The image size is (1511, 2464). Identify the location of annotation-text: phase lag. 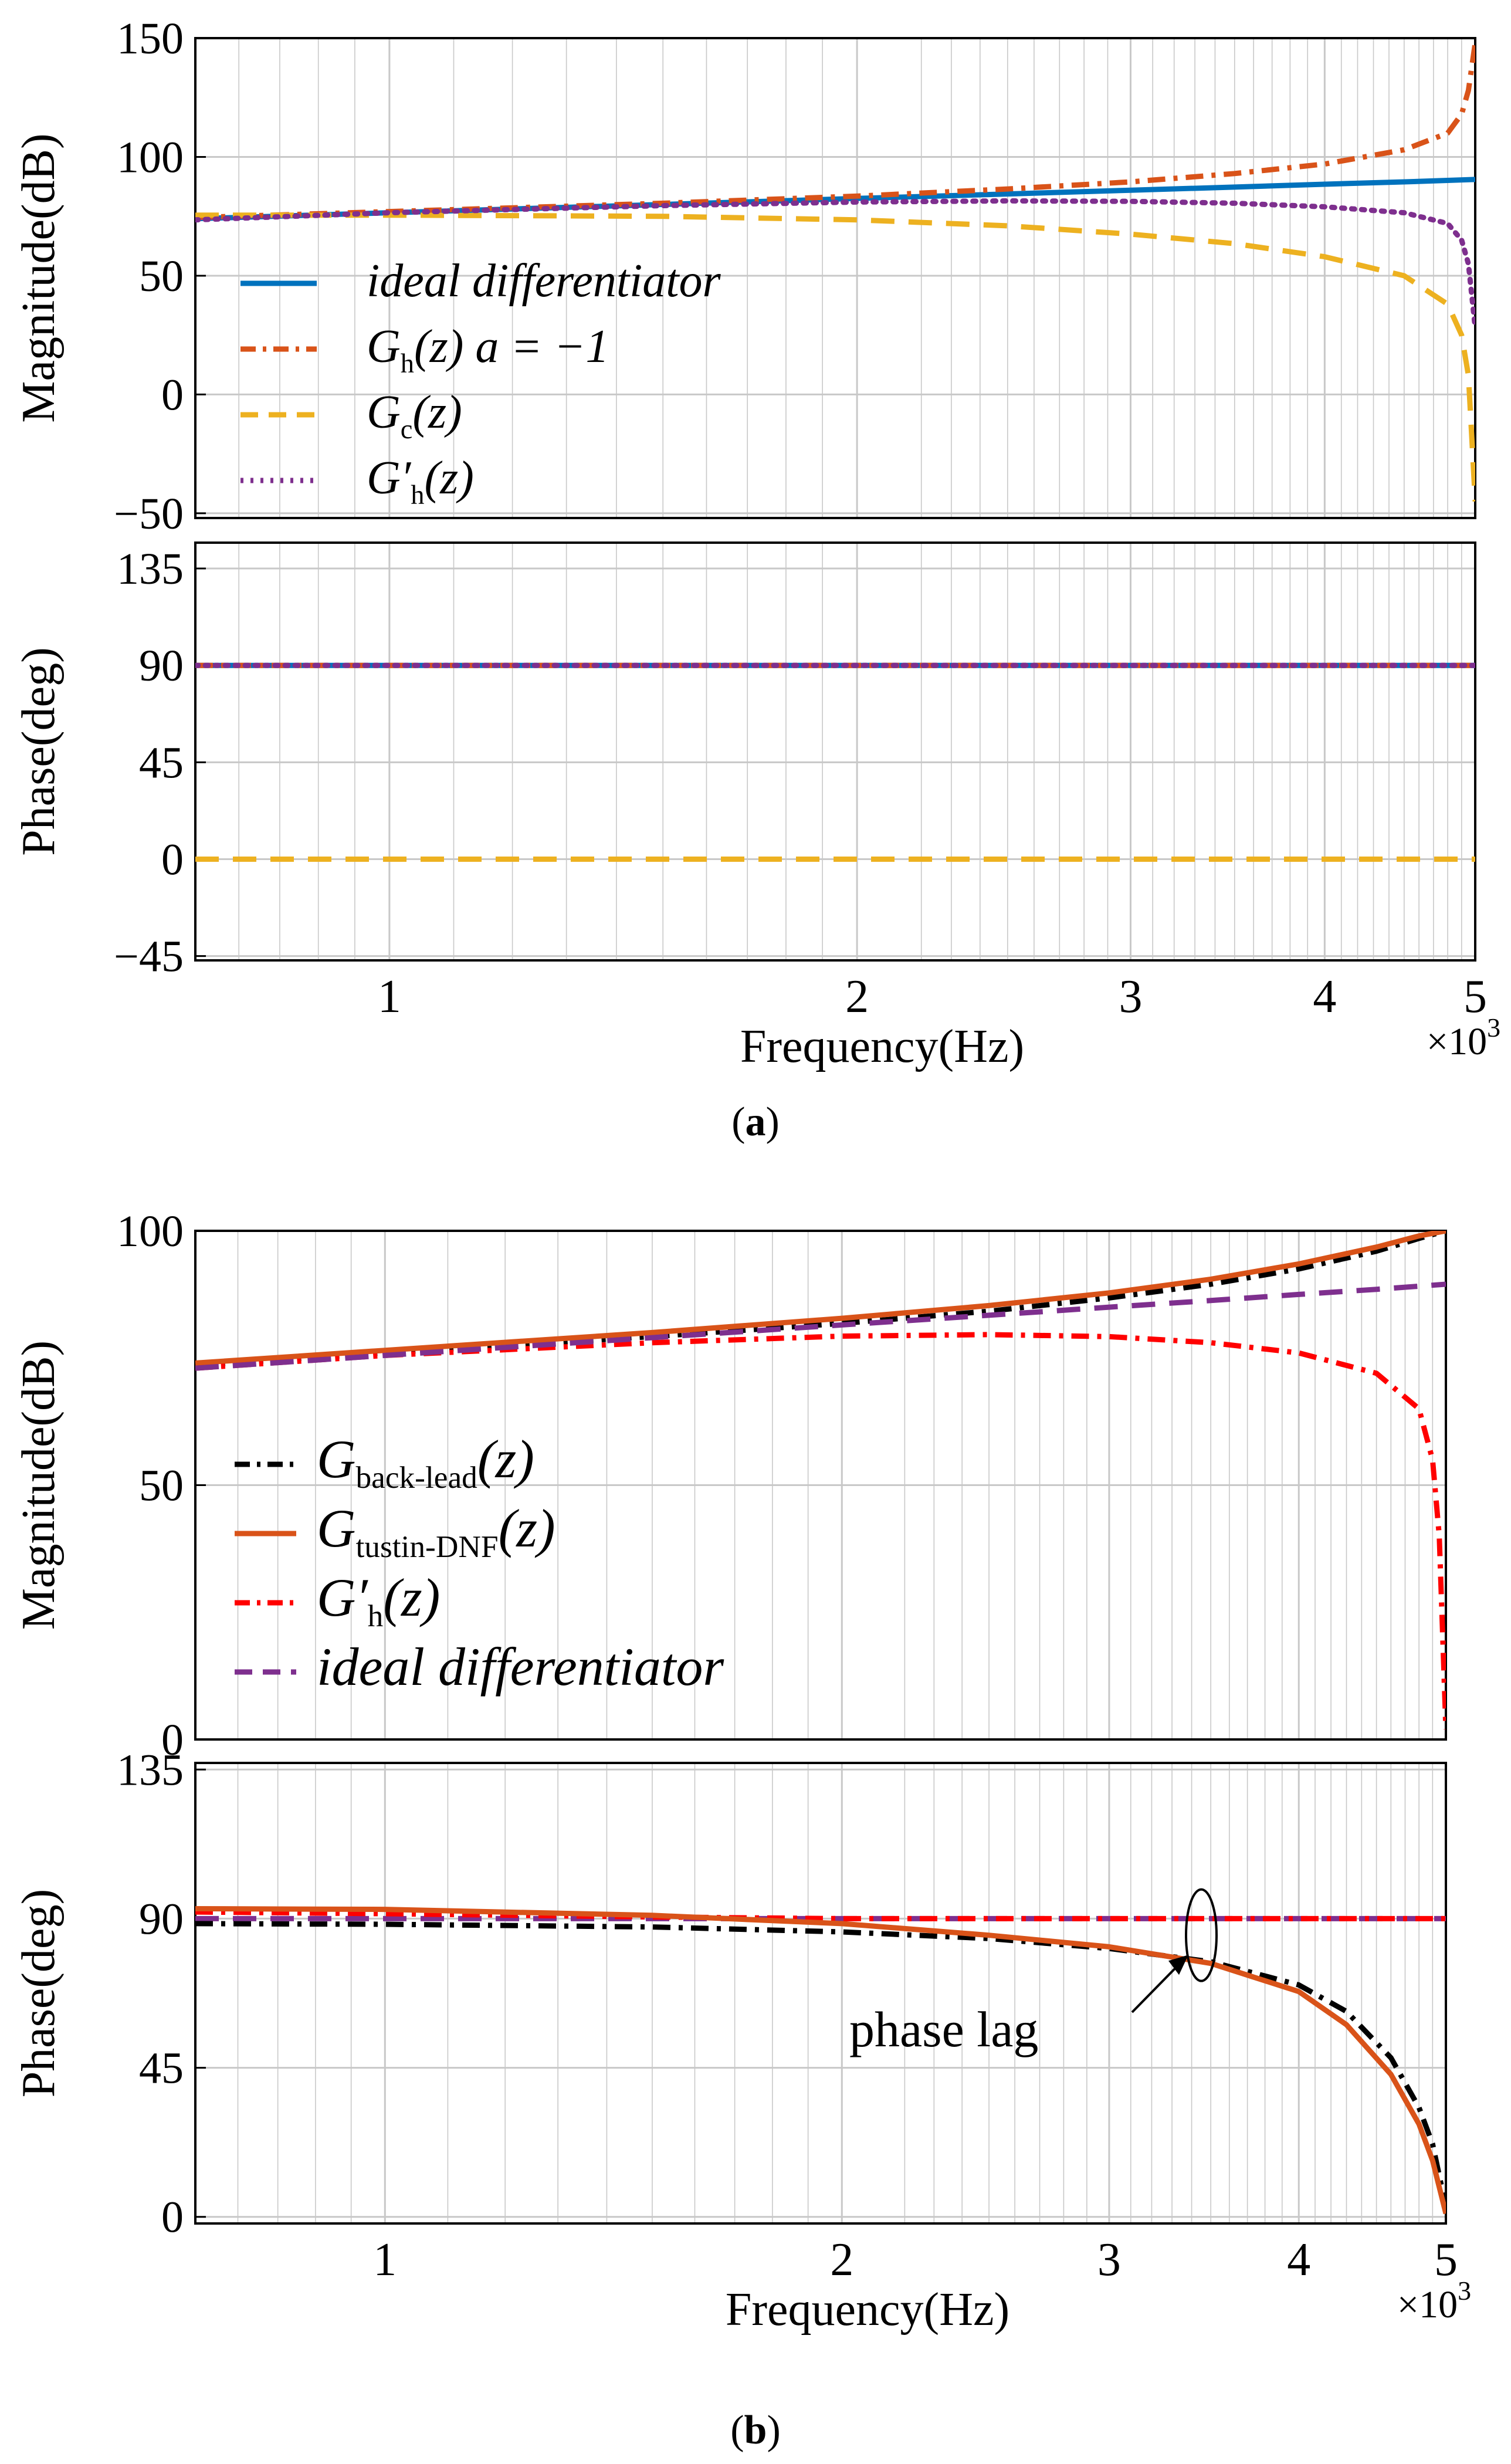
(943, 2029).